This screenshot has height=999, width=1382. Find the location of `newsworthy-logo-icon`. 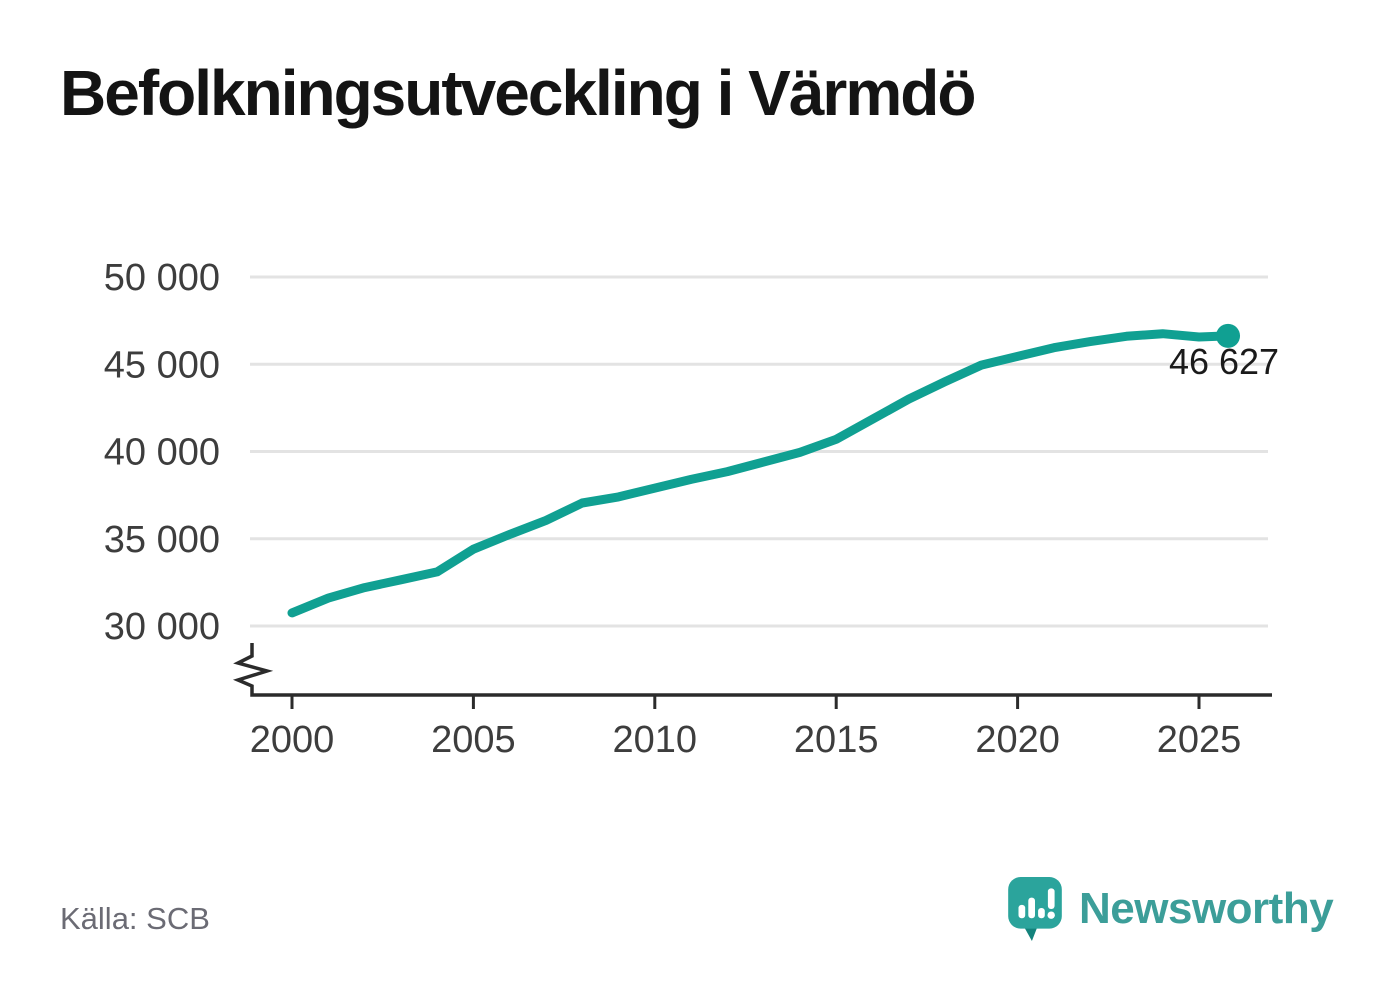

newsworthy-logo-icon is located at coordinates (1035, 909).